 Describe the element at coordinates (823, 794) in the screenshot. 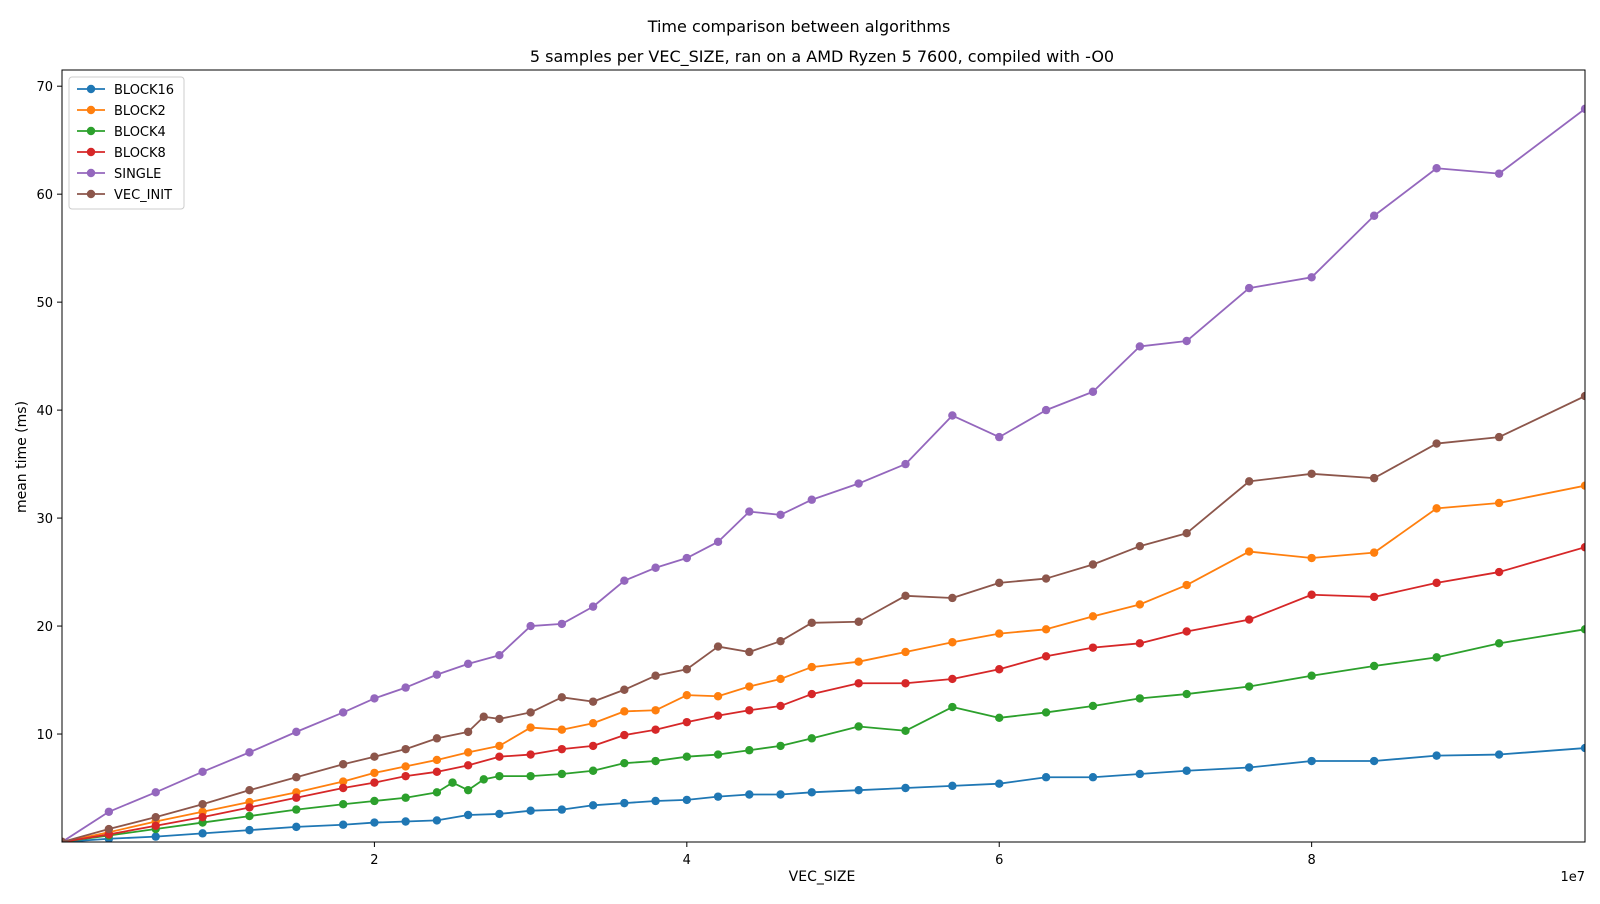

I see `series-line-block16` at that location.